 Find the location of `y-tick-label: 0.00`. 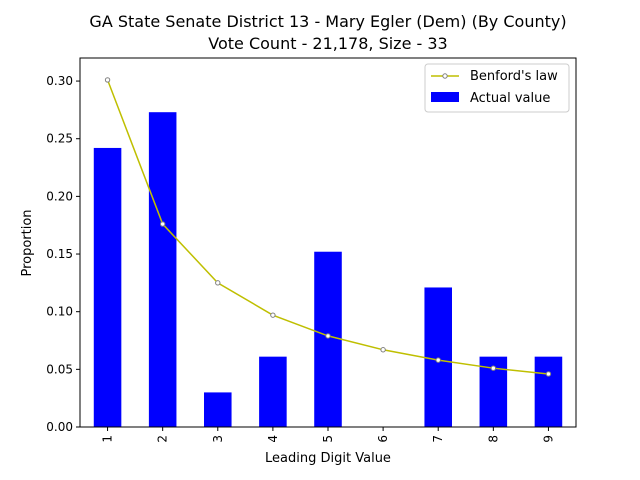

y-tick-label: 0.00 is located at coordinates (59, 427).